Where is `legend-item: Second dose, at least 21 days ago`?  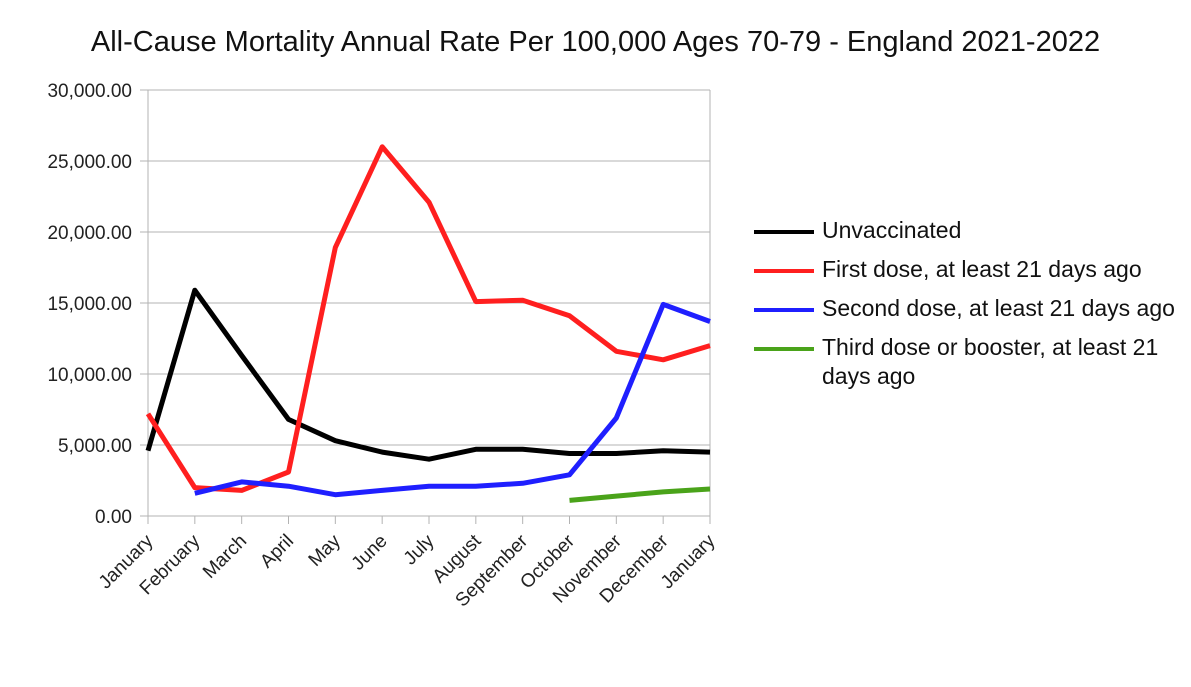 legend-item: Second dose, at least 21 days ago is located at coordinates (967, 308).